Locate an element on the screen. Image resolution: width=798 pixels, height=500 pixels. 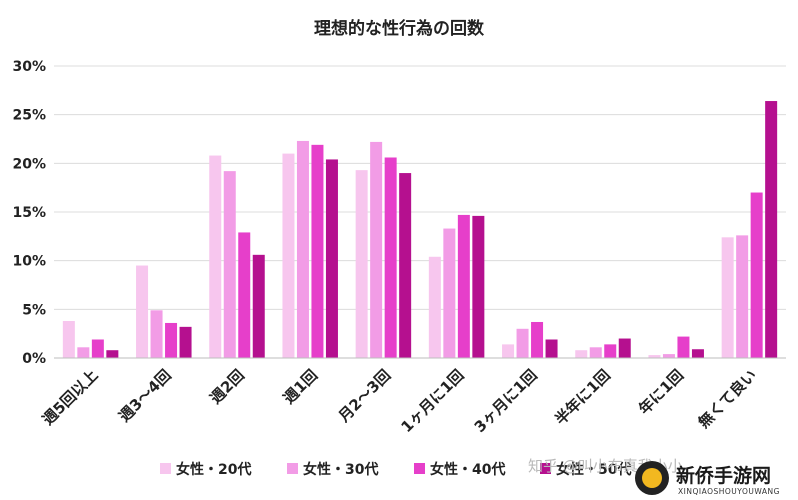
x-tick-label: 1ヶ月に1回 is located at coordinates (433, 401).